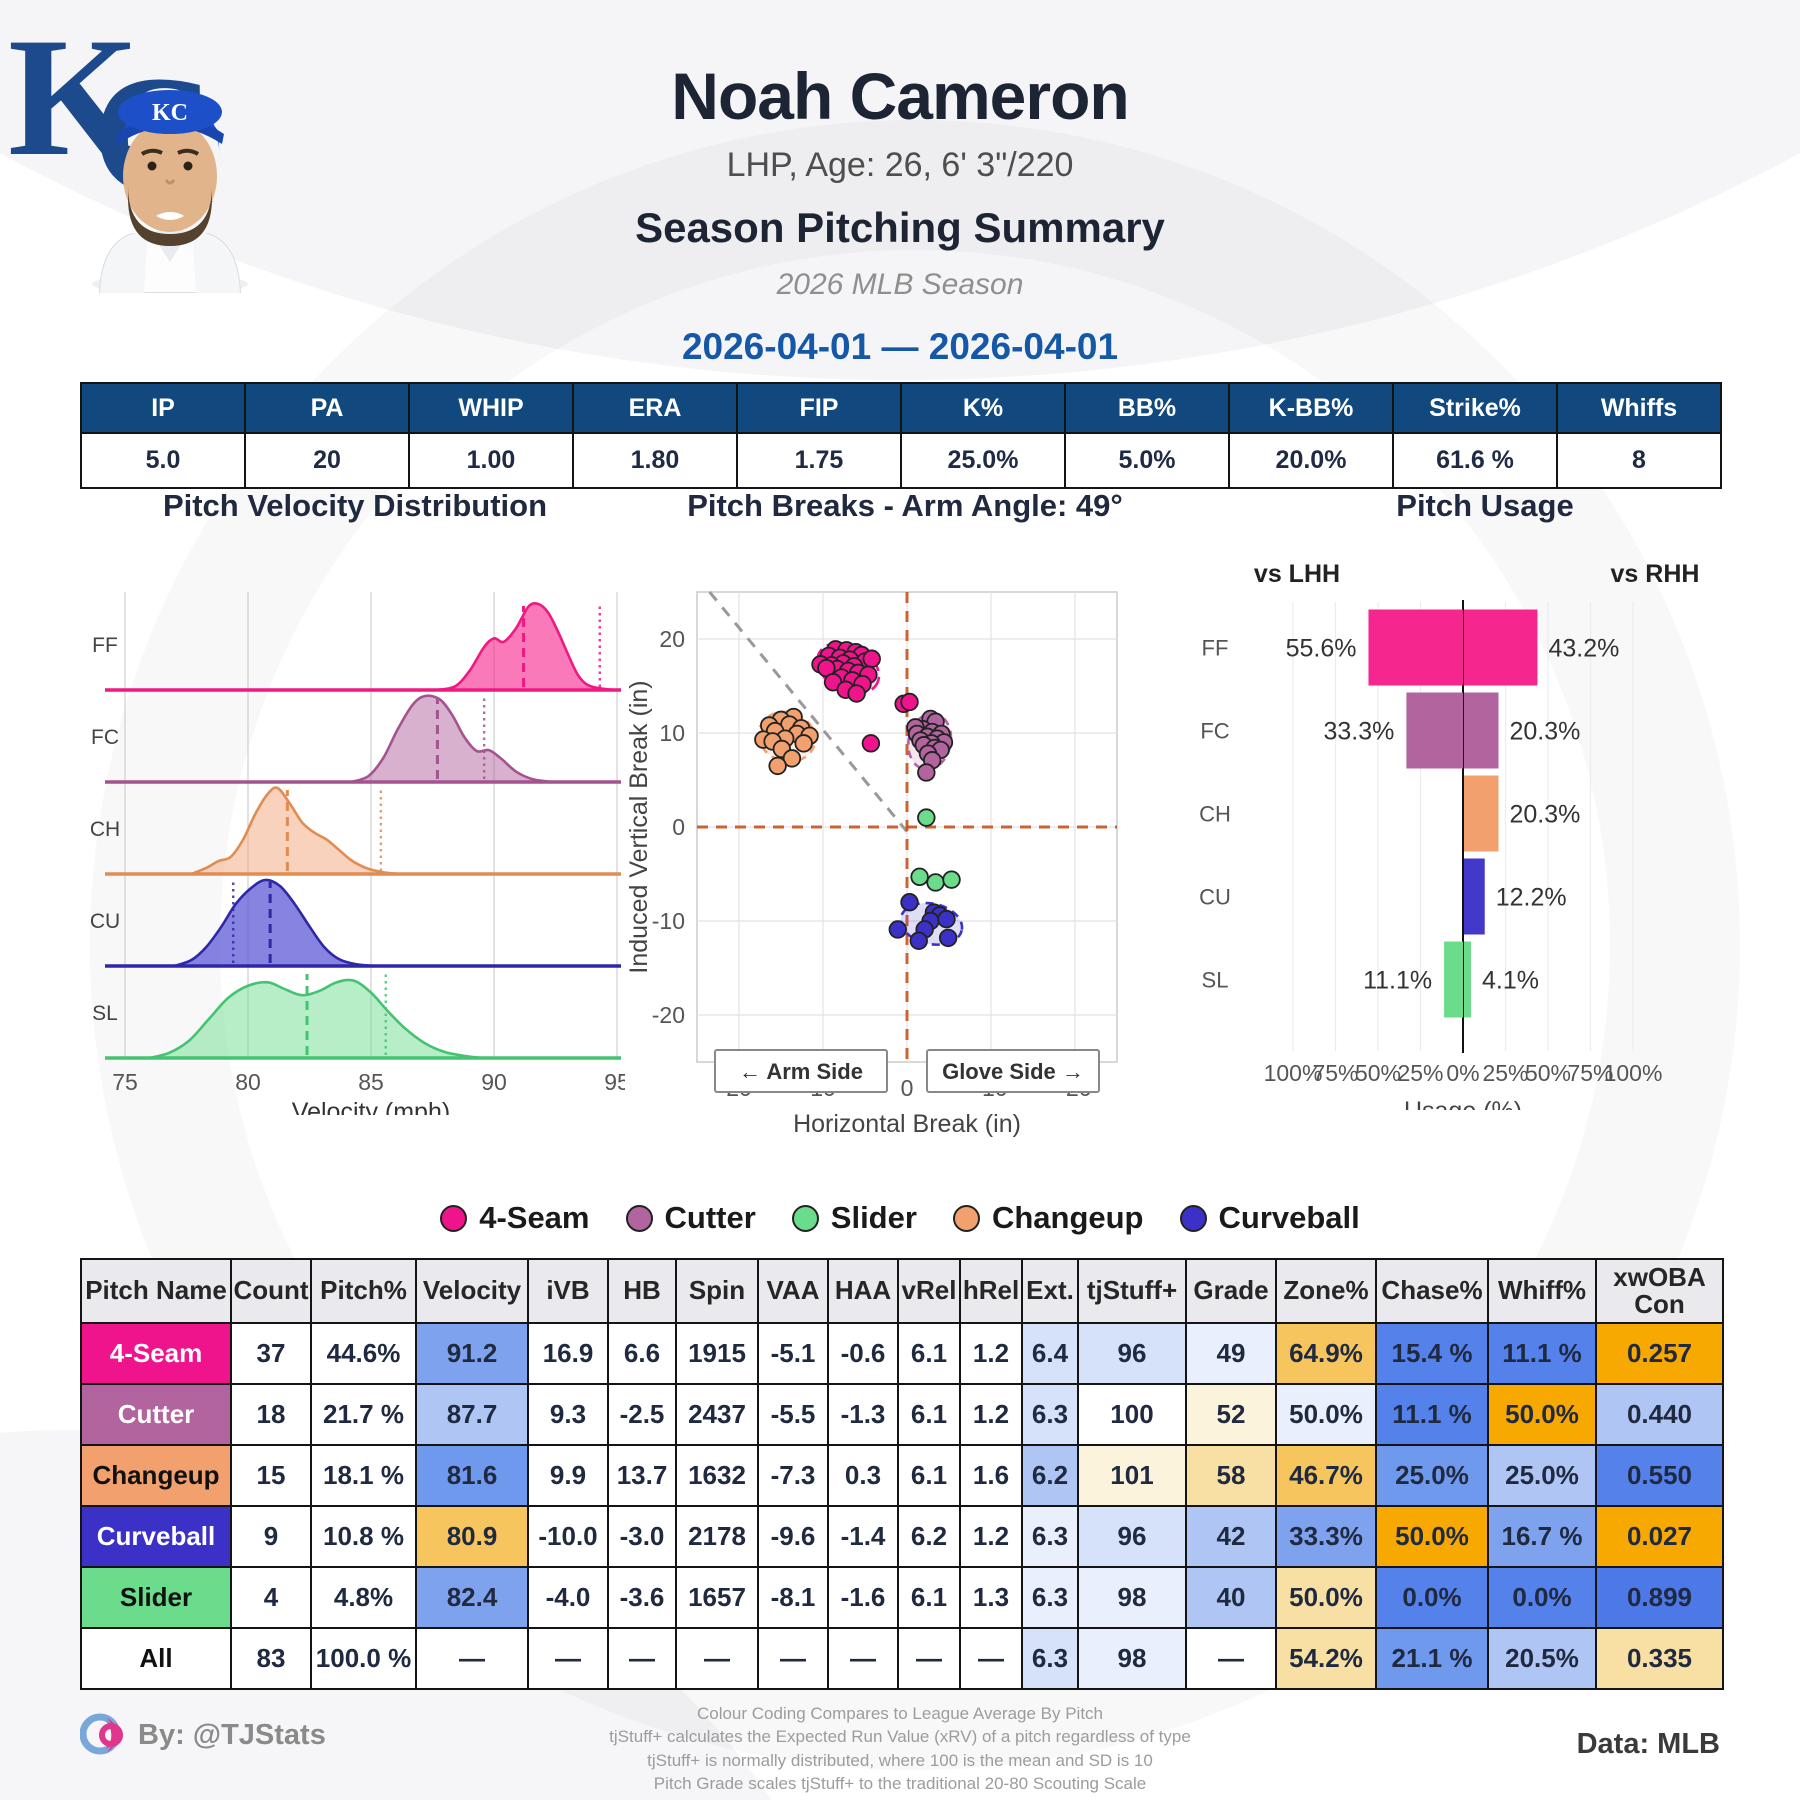  I want to click on pitch-metric-cell: -1.3, so click(863, 1414).